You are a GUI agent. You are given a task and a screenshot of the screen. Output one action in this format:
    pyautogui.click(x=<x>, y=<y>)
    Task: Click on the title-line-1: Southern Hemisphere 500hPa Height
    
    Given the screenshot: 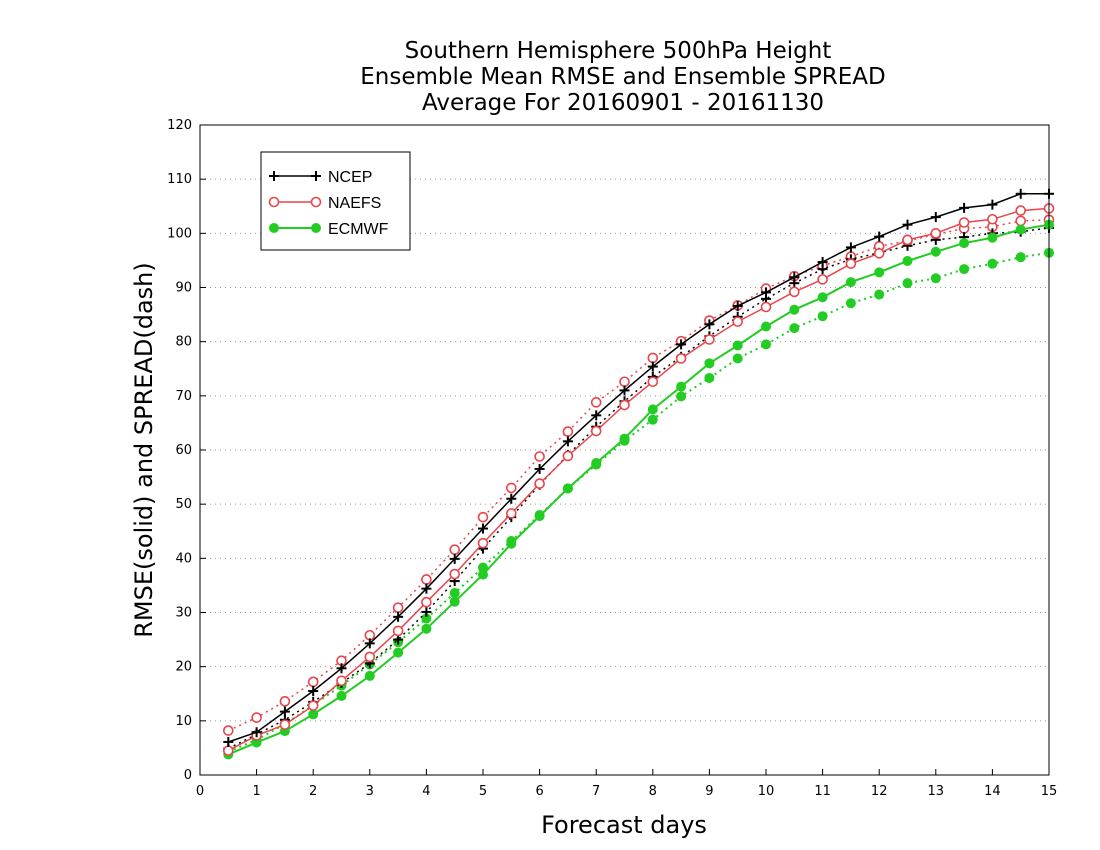 What is the action you would take?
    pyautogui.click(x=618, y=51)
    